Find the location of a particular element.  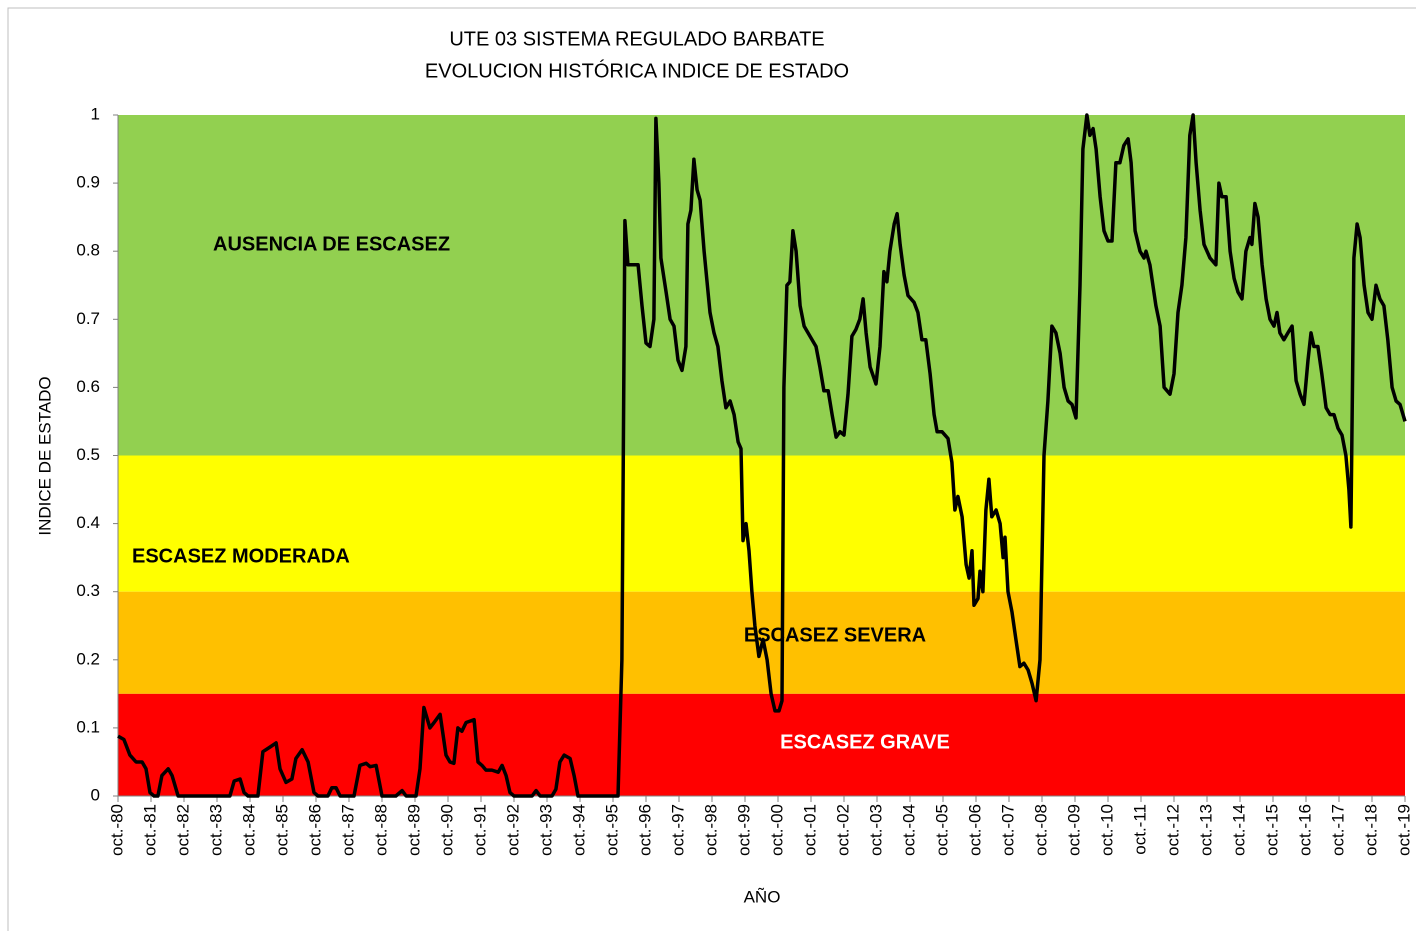

x-tick-label: oct.-91 is located at coordinates (479, 830).